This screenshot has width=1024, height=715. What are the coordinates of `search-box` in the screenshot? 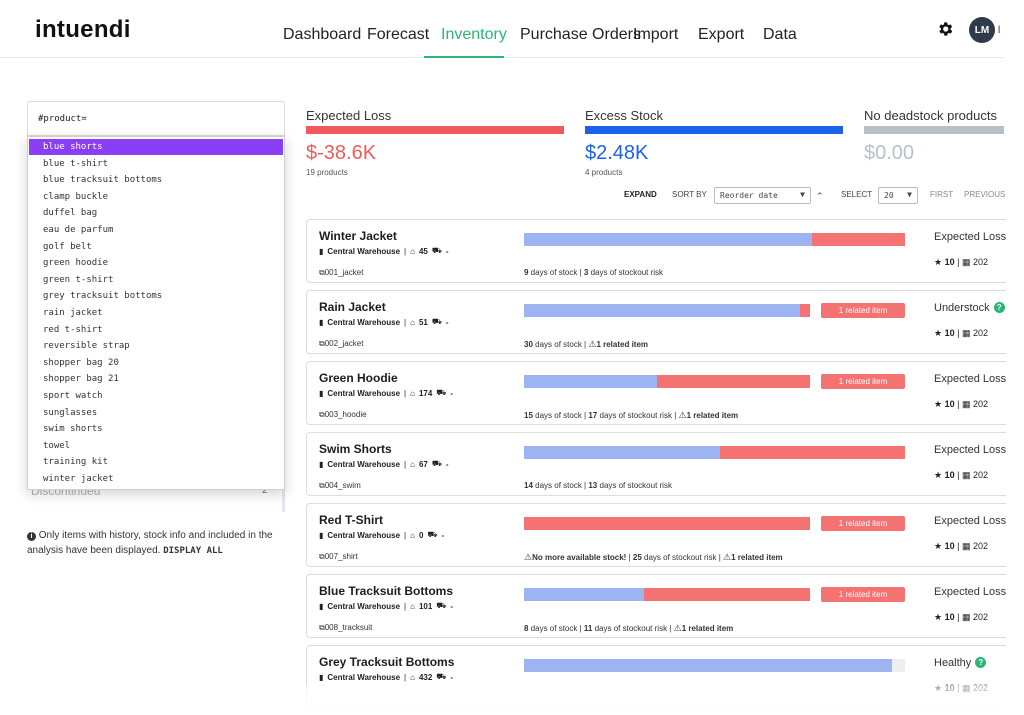 It's located at (156, 118).